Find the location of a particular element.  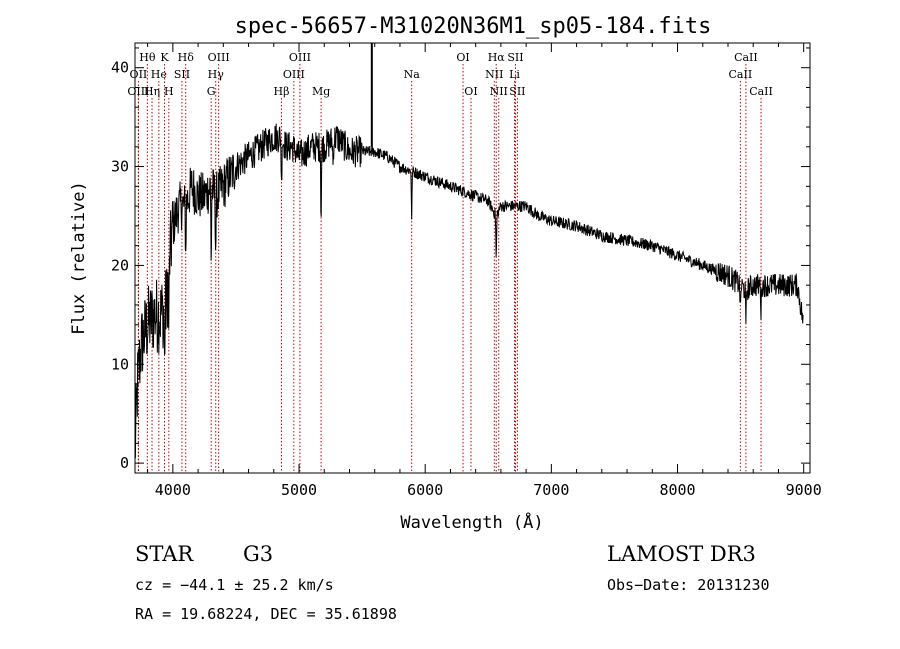

feature-label: Hβ is located at coordinates (282, 91).